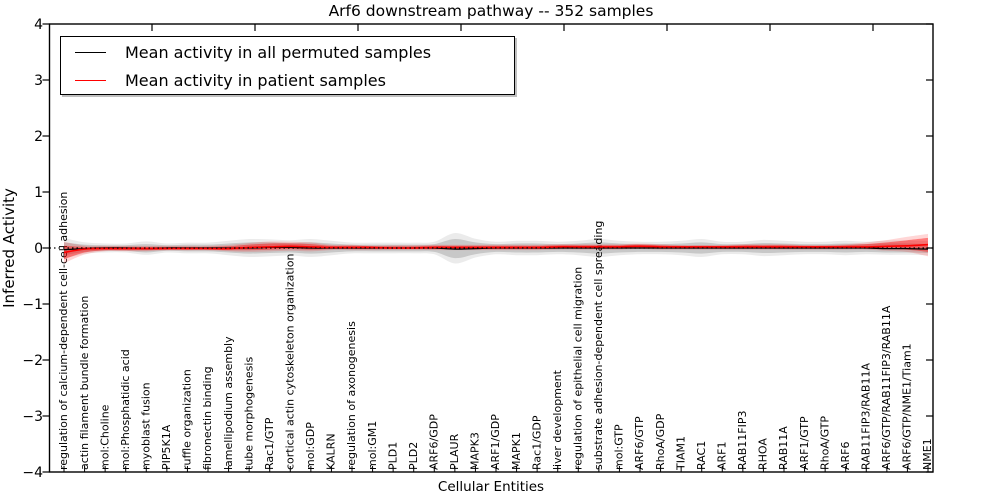  What do you see at coordinates (351, 395) in the screenshot?
I see `x-tick-label: regulation of axonogenesis` at bounding box center [351, 395].